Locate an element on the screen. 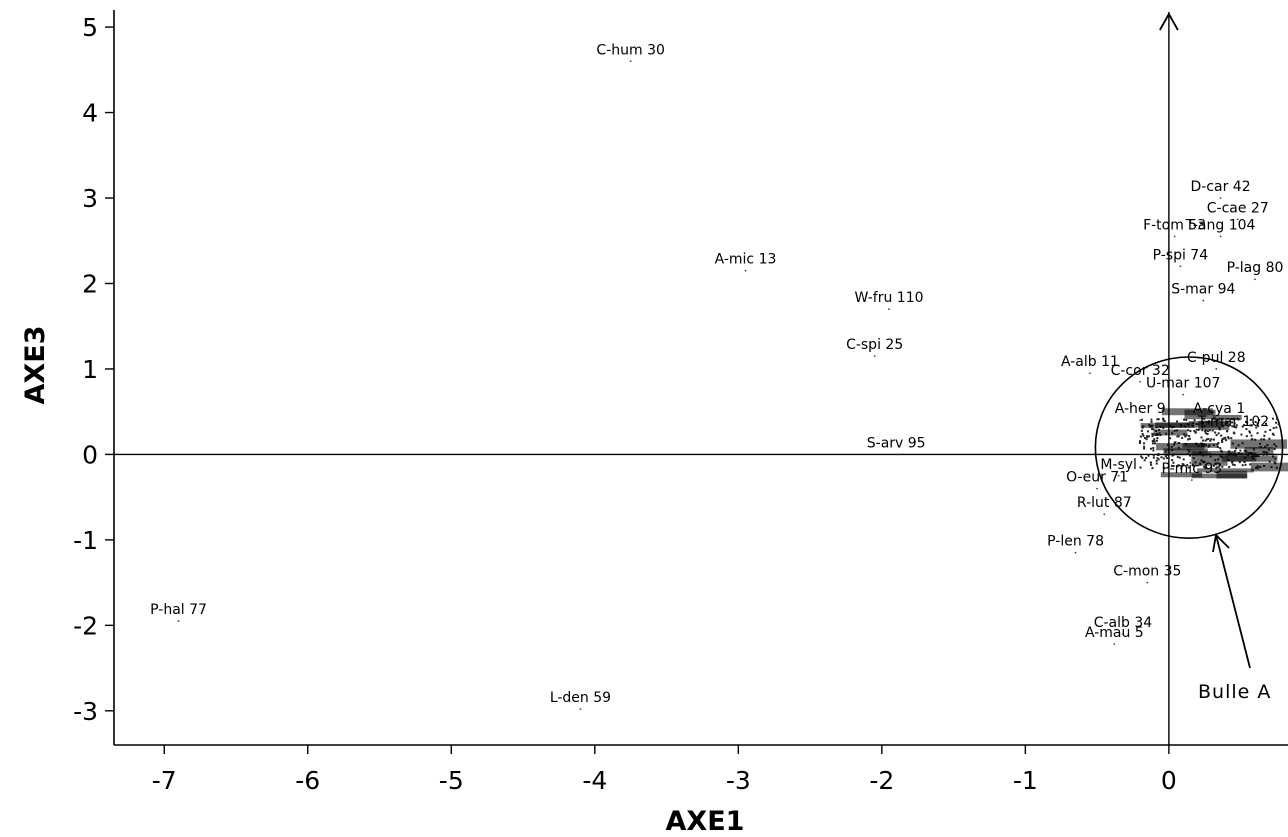  data-point: W-fru 110 is located at coordinates (889, 300).